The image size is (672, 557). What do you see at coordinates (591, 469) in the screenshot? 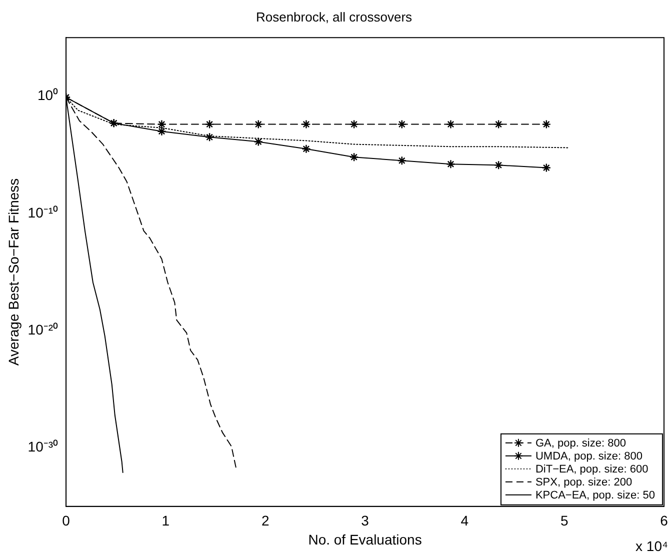
I see `legend-label: DiT−EA, pop. size: 600` at bounding box center [591, 469].